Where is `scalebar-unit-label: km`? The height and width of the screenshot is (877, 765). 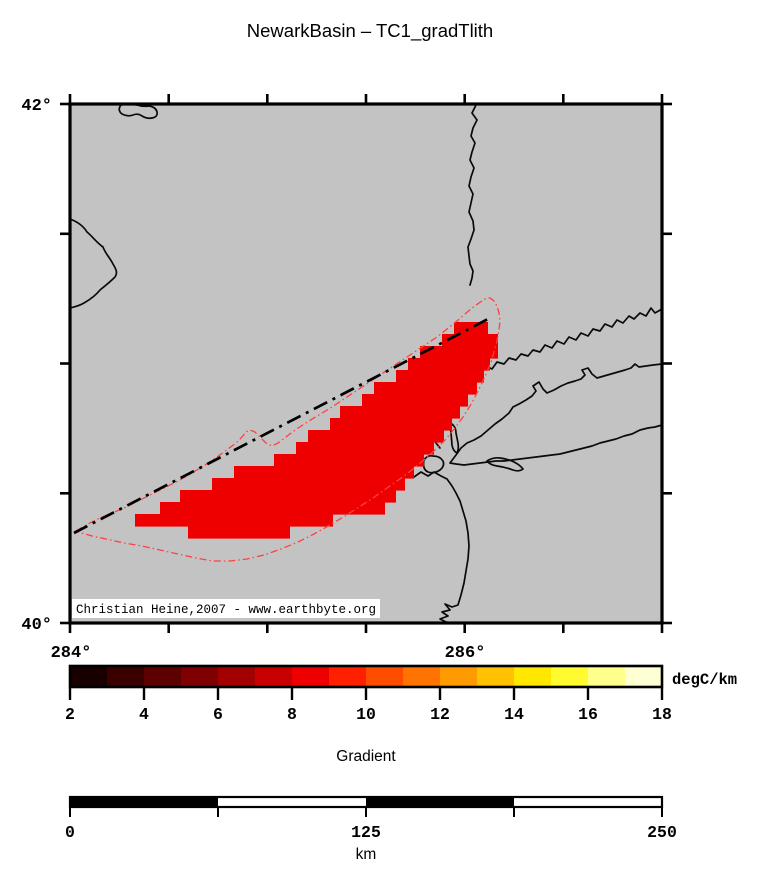
scalebar-unit-label: km is located at coordinates (366, 854).